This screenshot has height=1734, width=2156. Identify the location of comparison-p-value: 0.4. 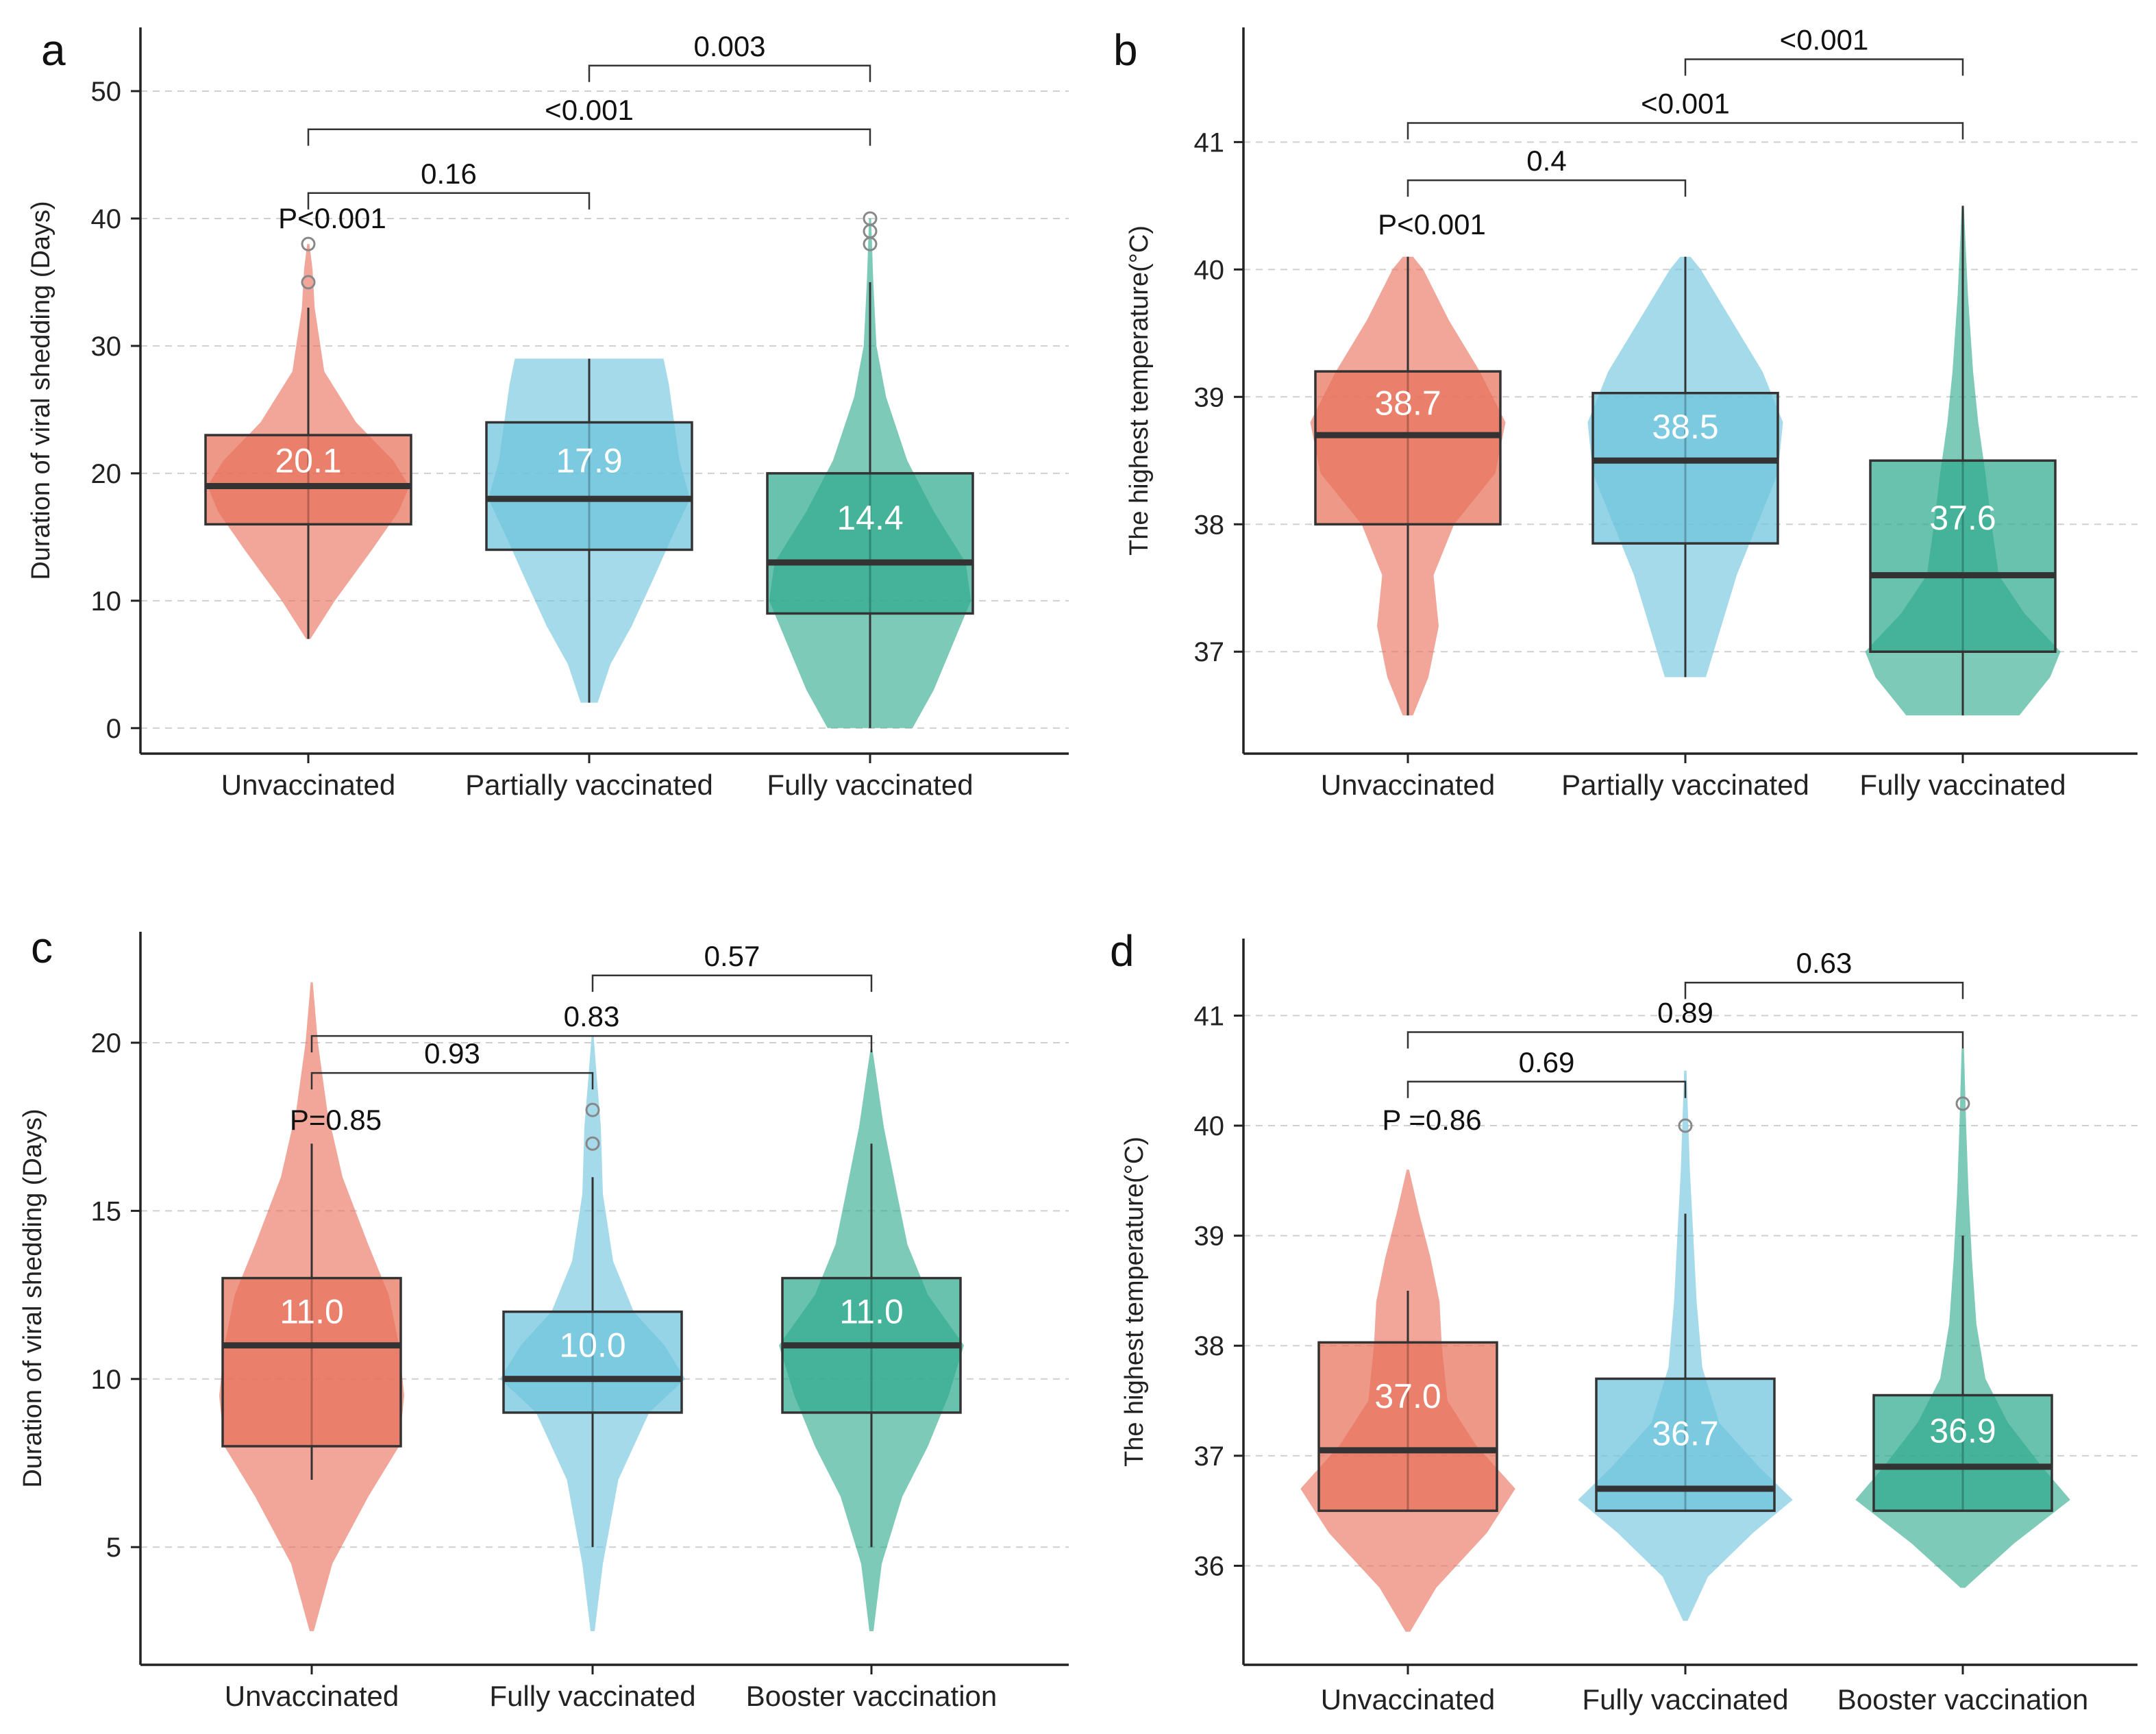
(1546, 161).